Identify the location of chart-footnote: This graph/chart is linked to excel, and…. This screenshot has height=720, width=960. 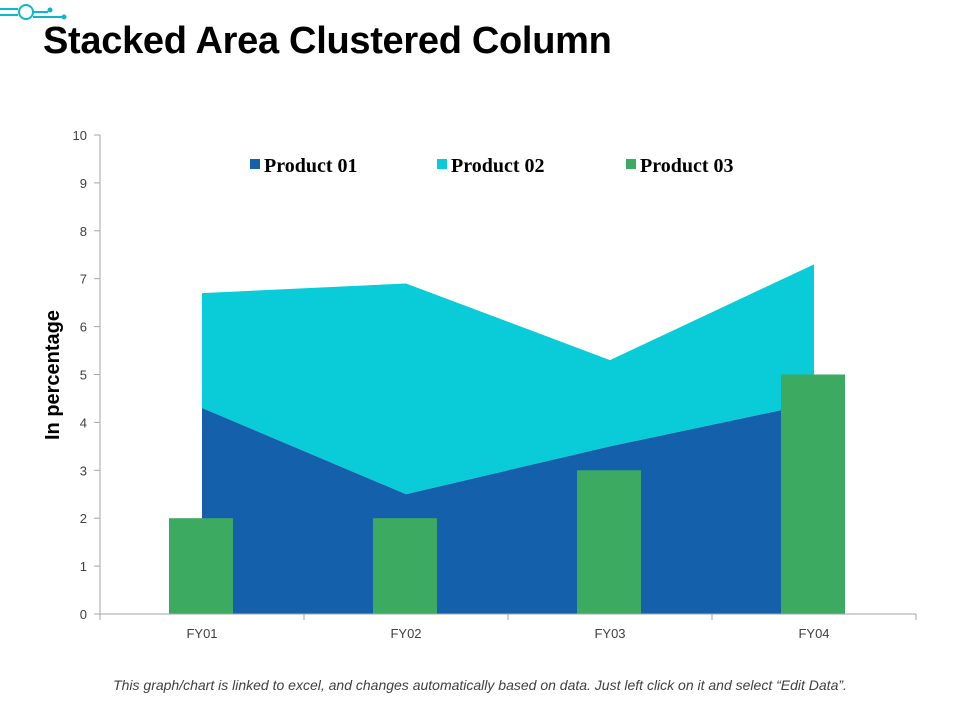
(480, 685).